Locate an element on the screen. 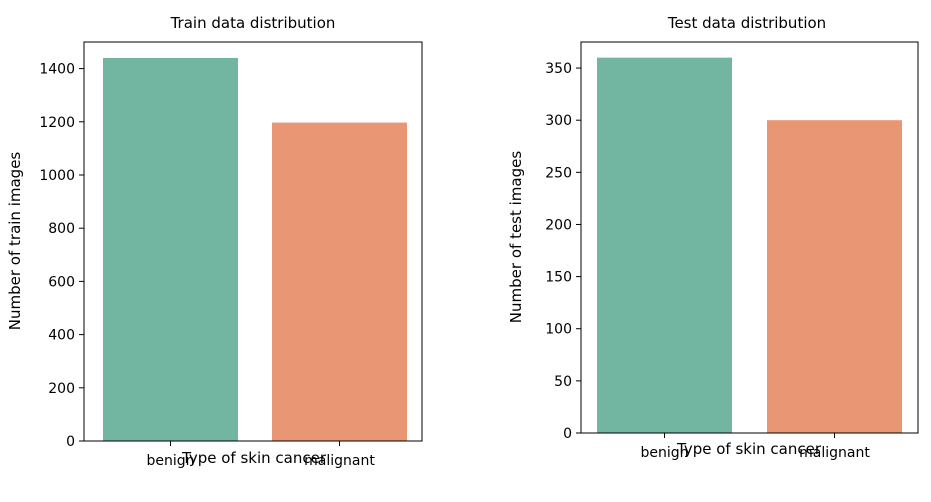 This screenshot has width=931, height=502. test-y-tick-label: 100 is located at coordinates (558, 330).